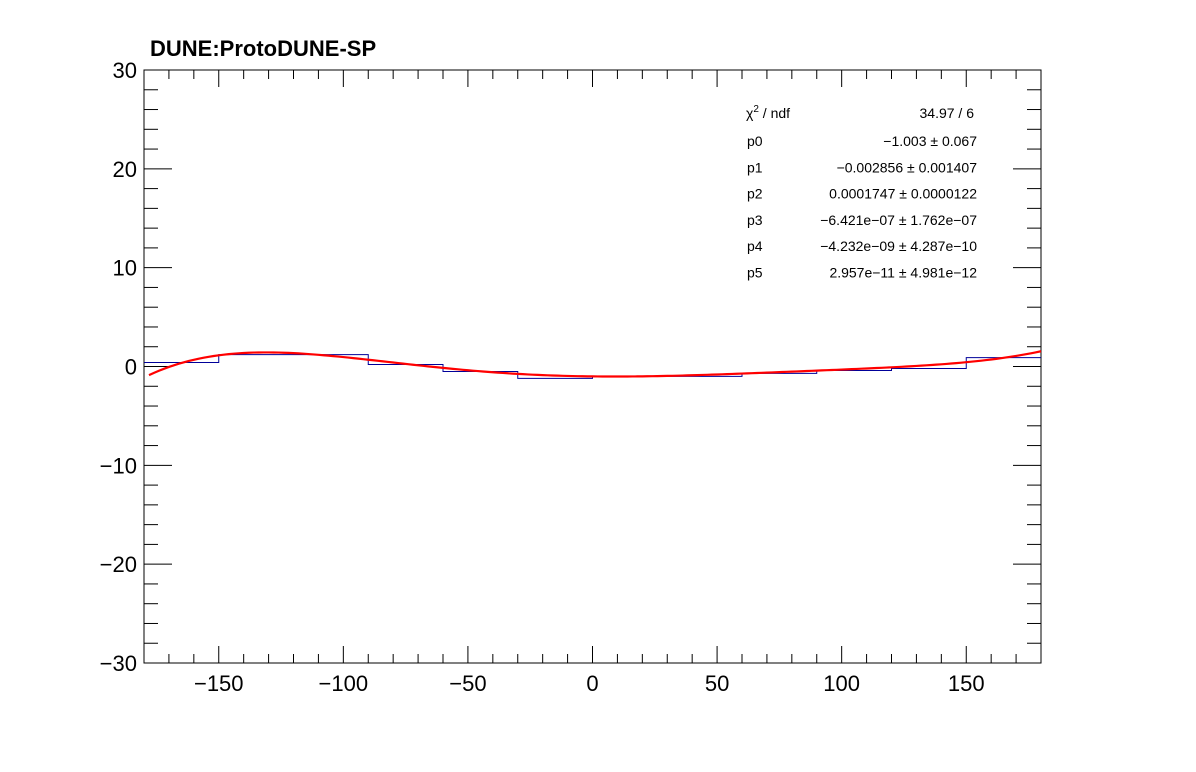  What do you see at coordinates (118, 663) in the screenshot?
I see `y-tick-label: −30` at bounding box center [118, 663].